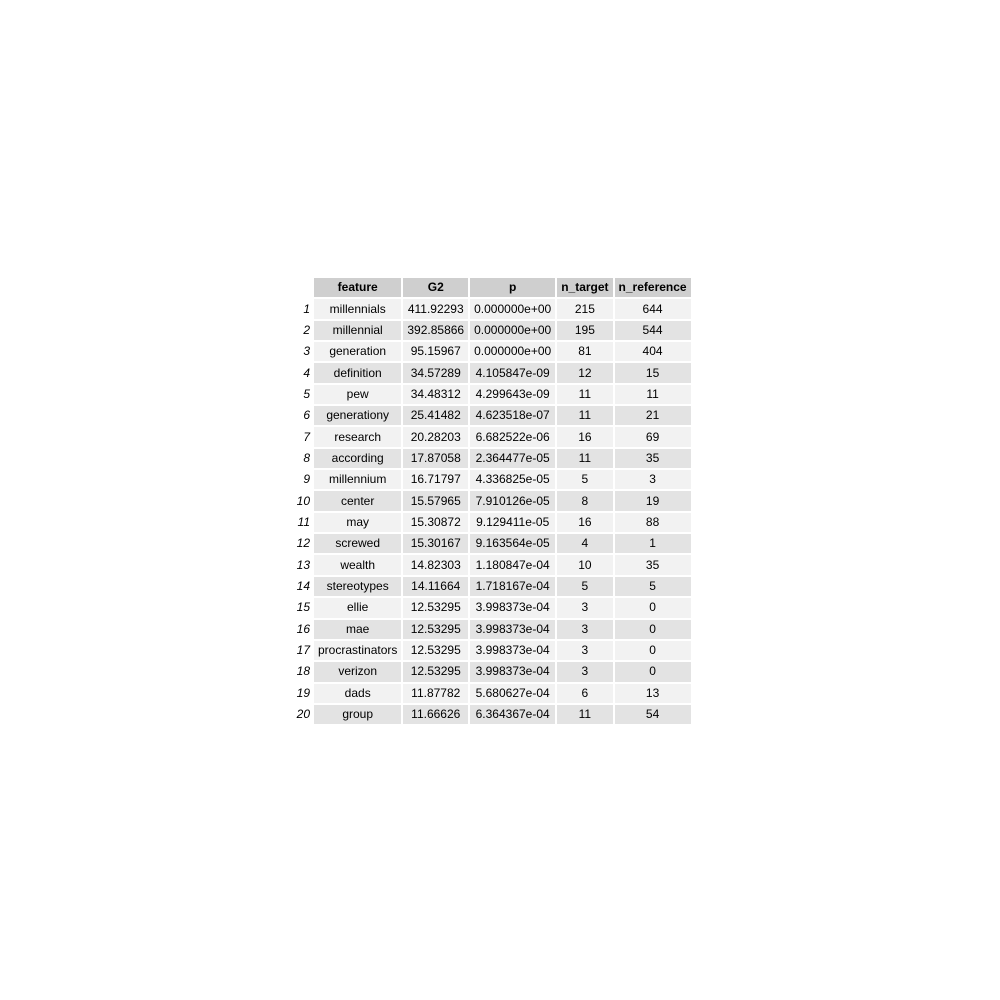 The width and height of the screenshot is (1000, 1000). I want to click on cell-g2: 25.41482, so click(436, 416).